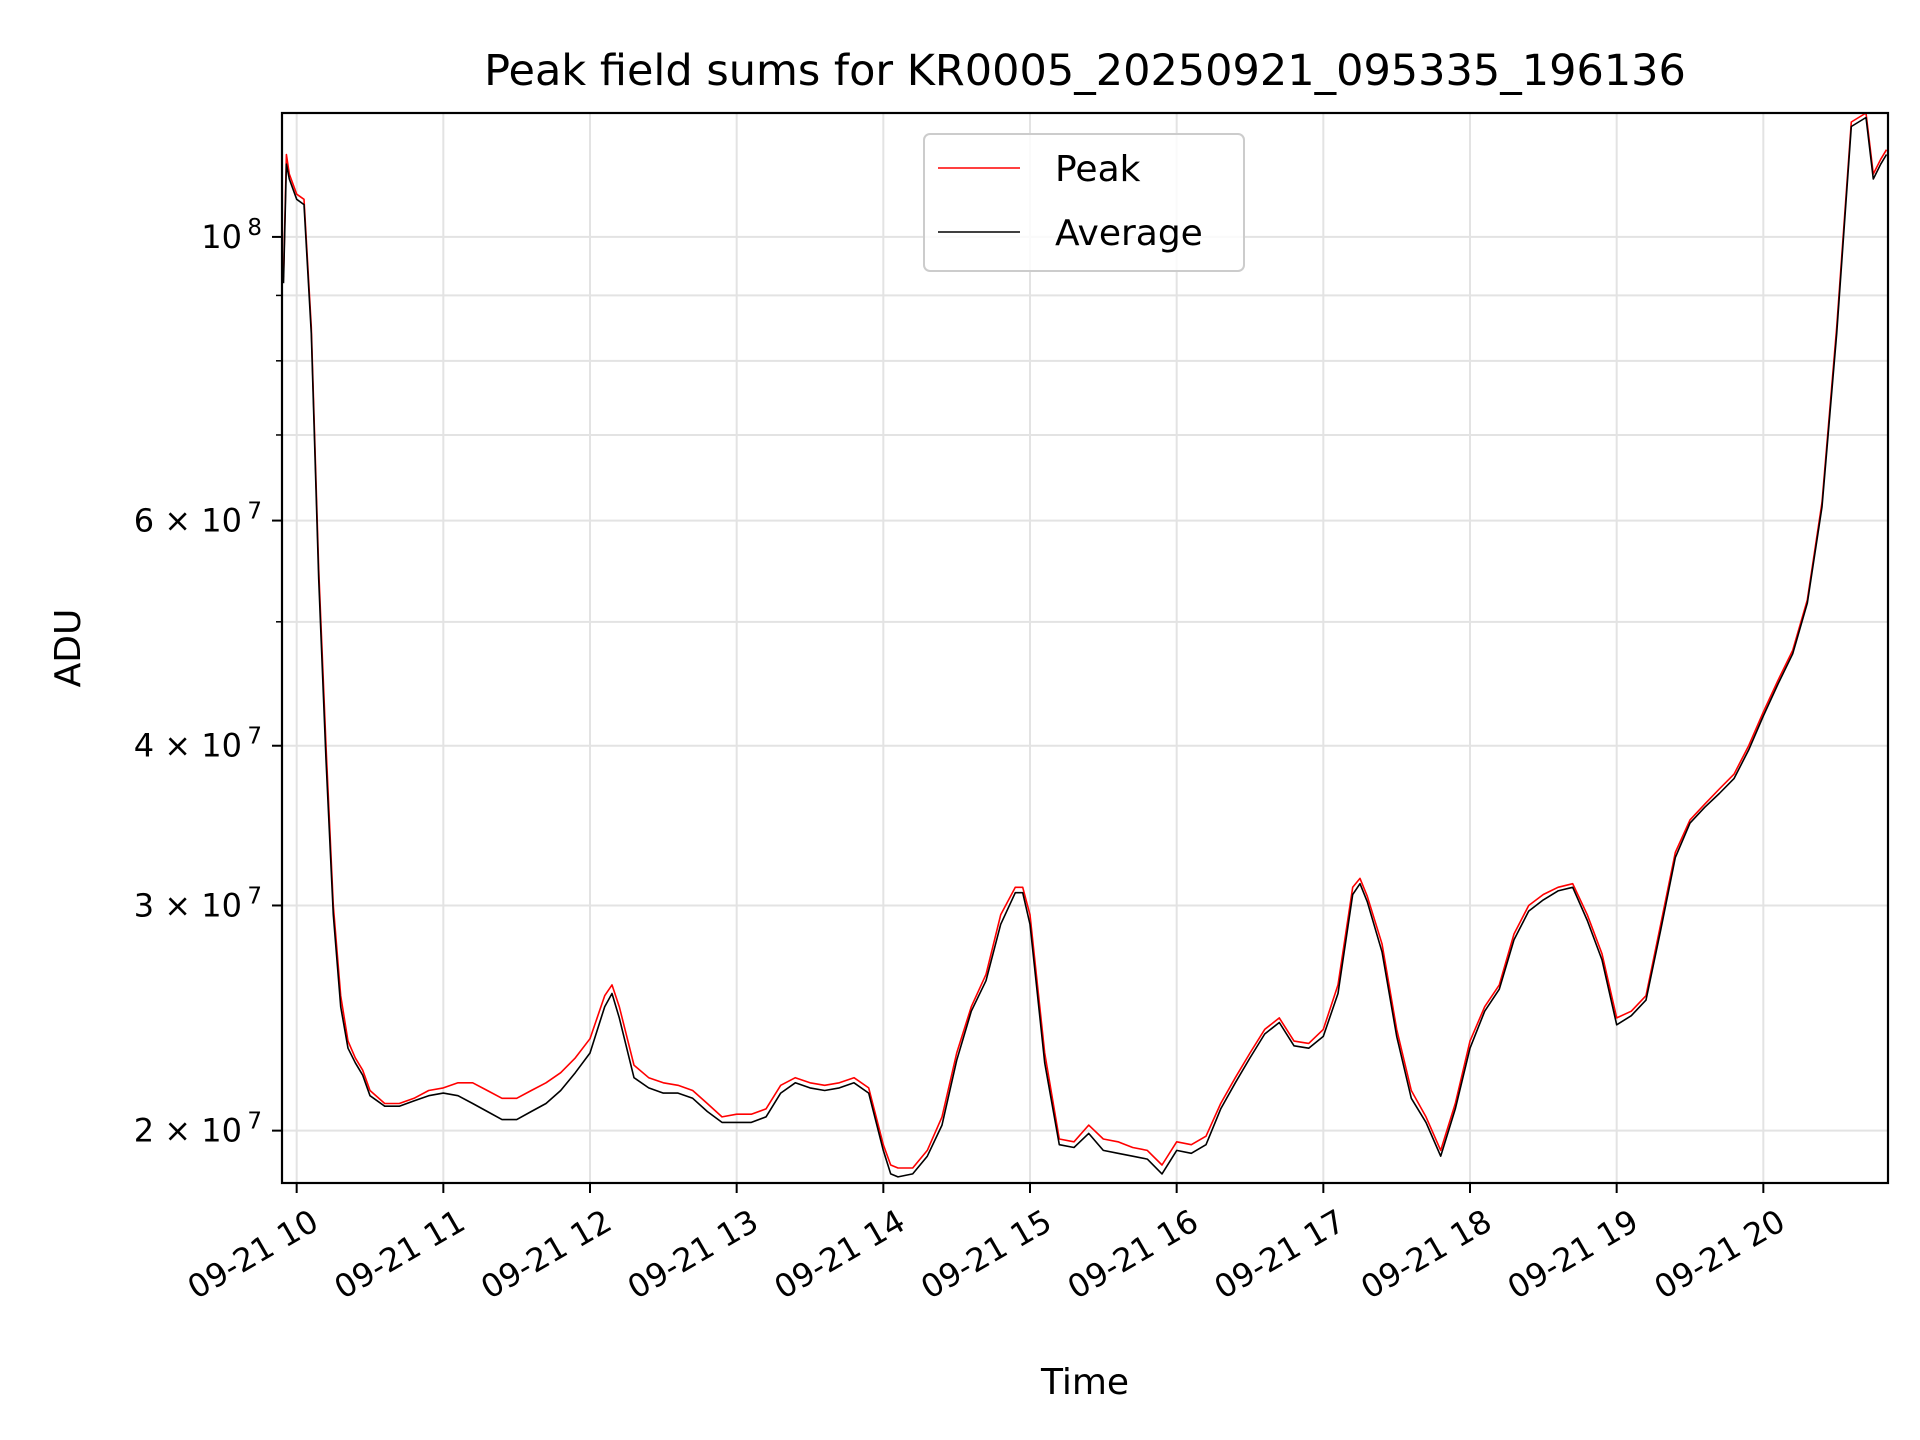  Describe the element at coordinates (1098, 169) in the screenshot. I see `legend-label-peak: Peak` at that location.